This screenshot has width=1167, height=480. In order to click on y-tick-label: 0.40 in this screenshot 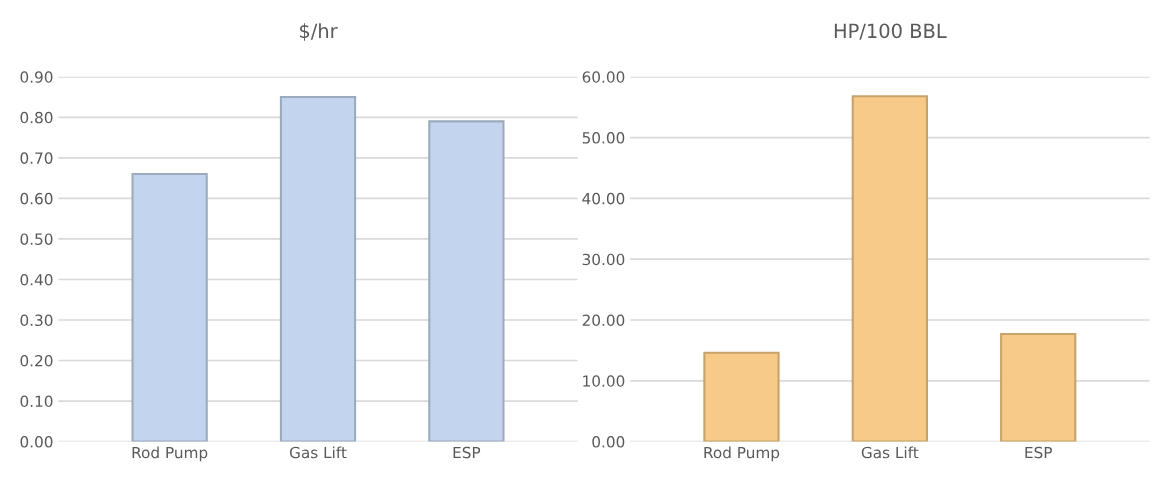, I will do `click(36, 279)`.